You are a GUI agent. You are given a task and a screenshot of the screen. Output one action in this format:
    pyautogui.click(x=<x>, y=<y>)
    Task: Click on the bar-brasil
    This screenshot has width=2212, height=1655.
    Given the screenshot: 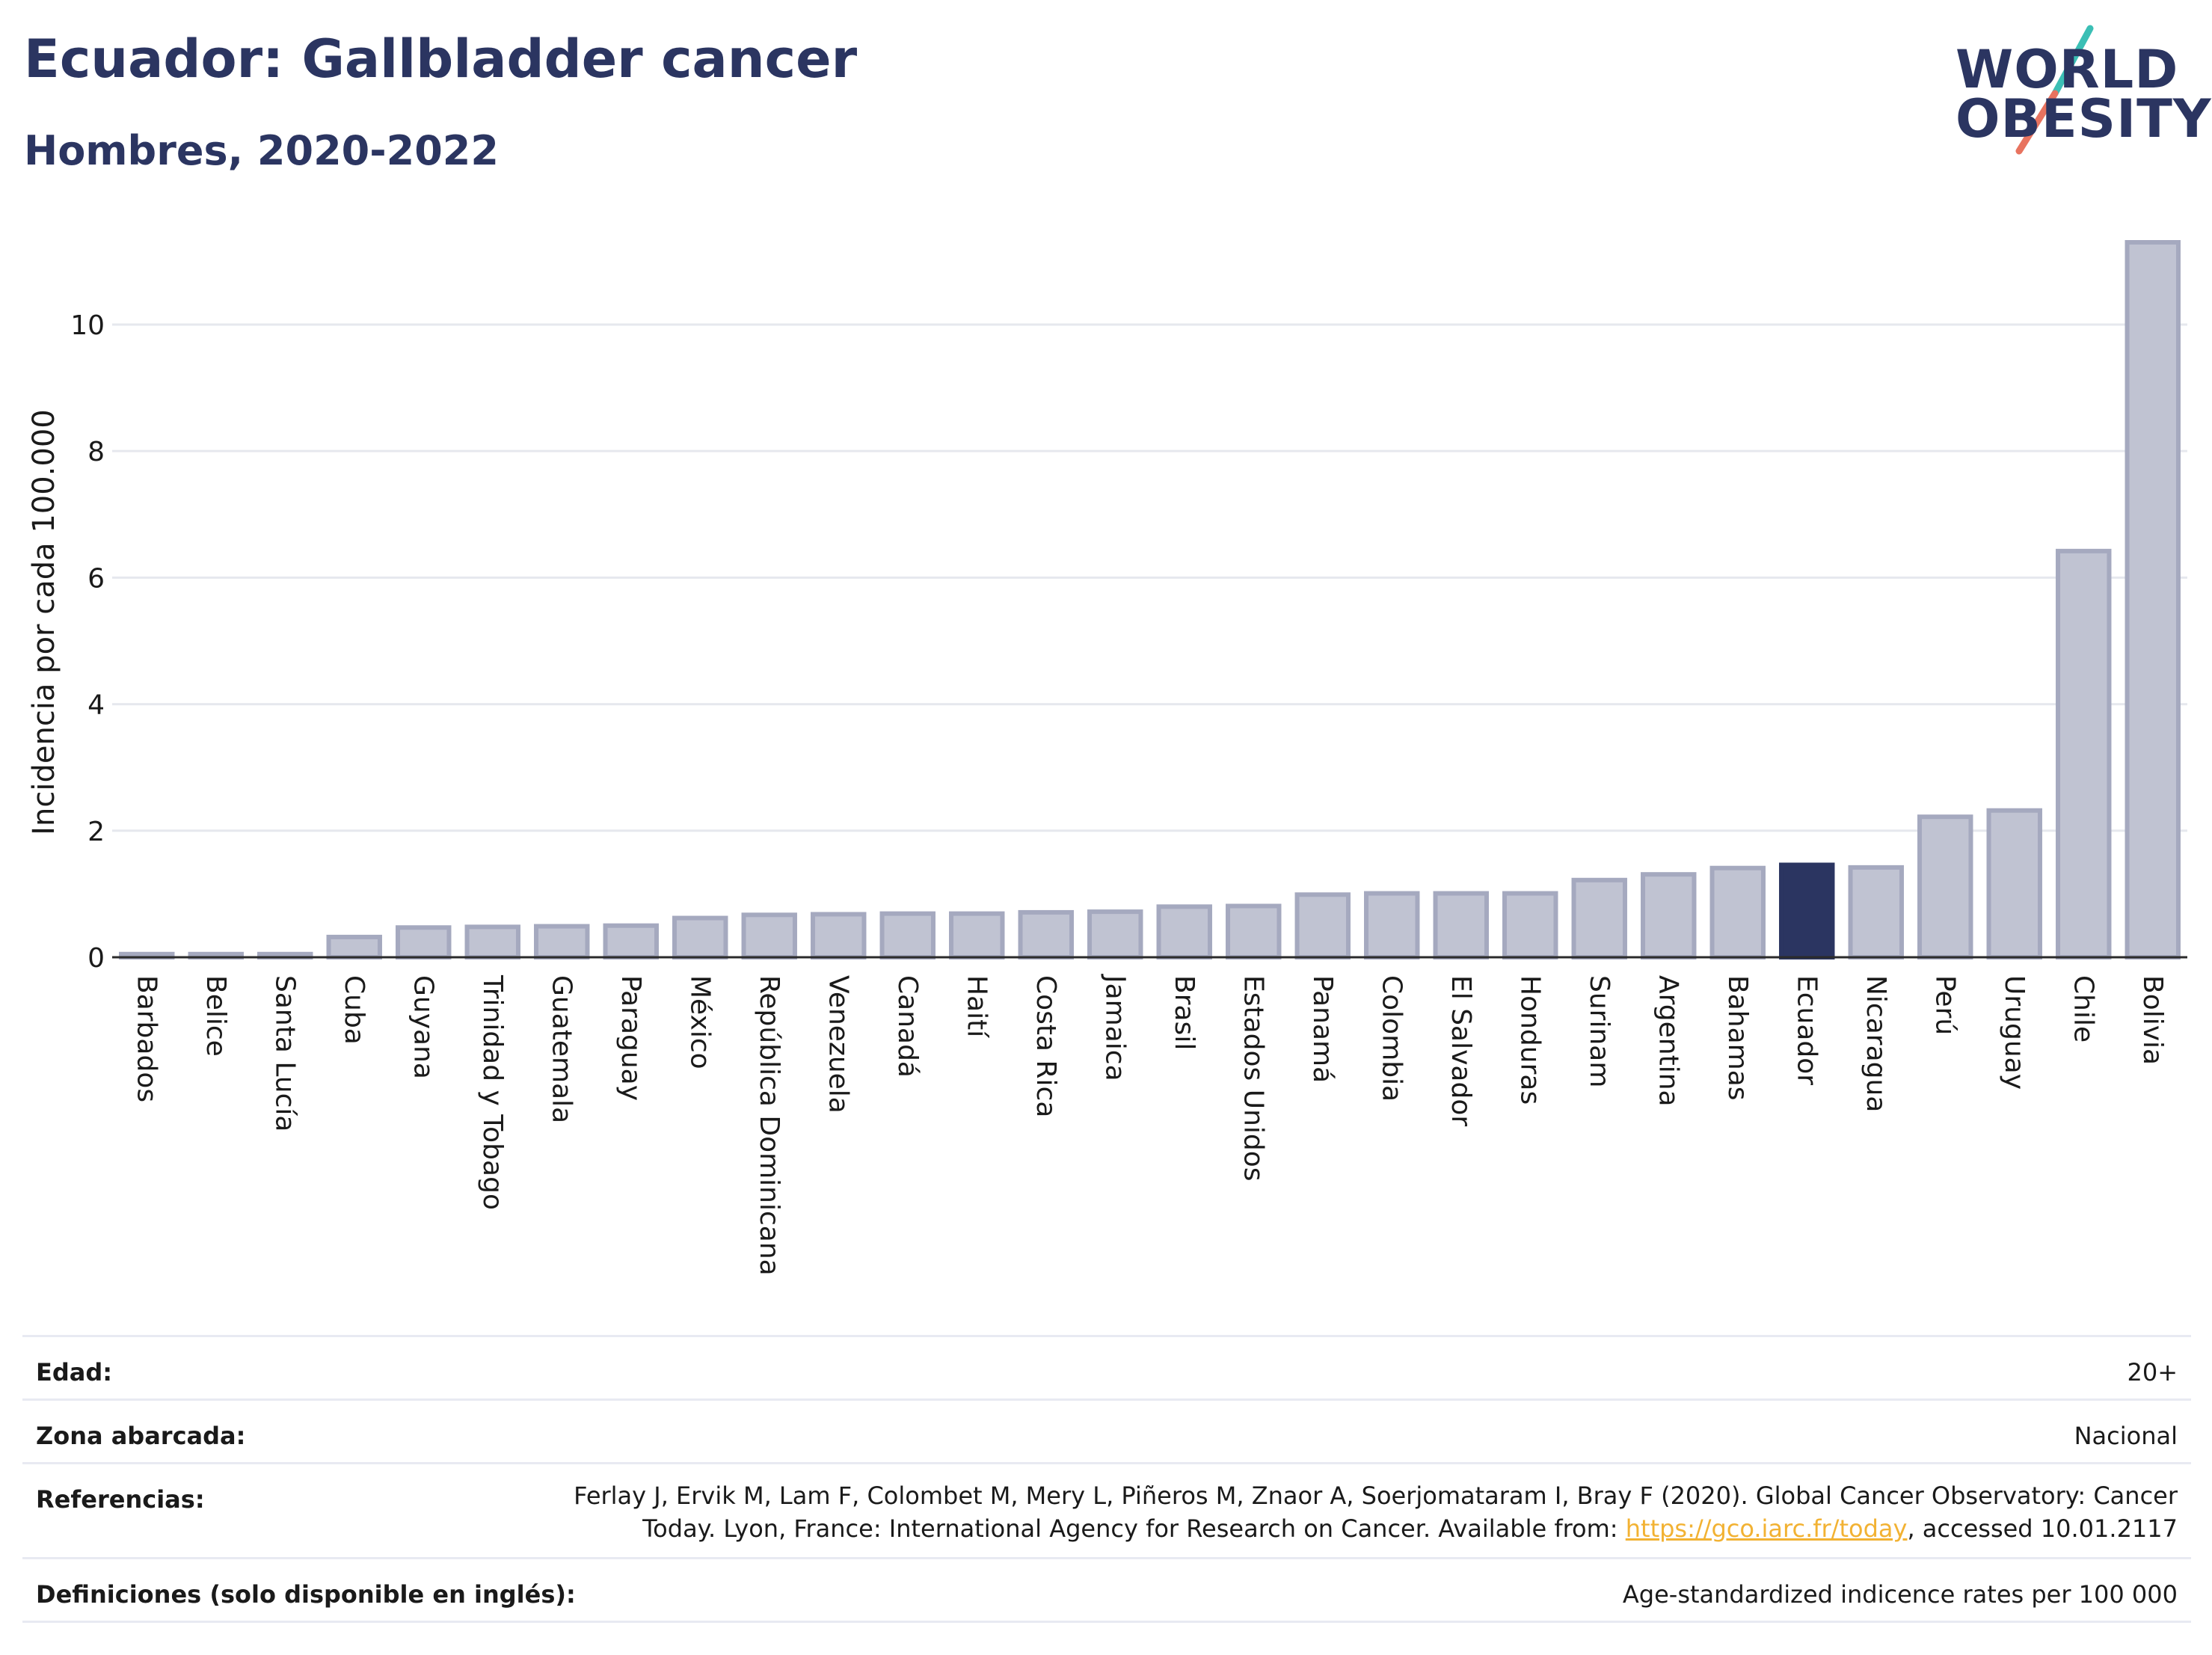 What is the action you would take?
    pyautogui.click(x=1184, y=932)
    